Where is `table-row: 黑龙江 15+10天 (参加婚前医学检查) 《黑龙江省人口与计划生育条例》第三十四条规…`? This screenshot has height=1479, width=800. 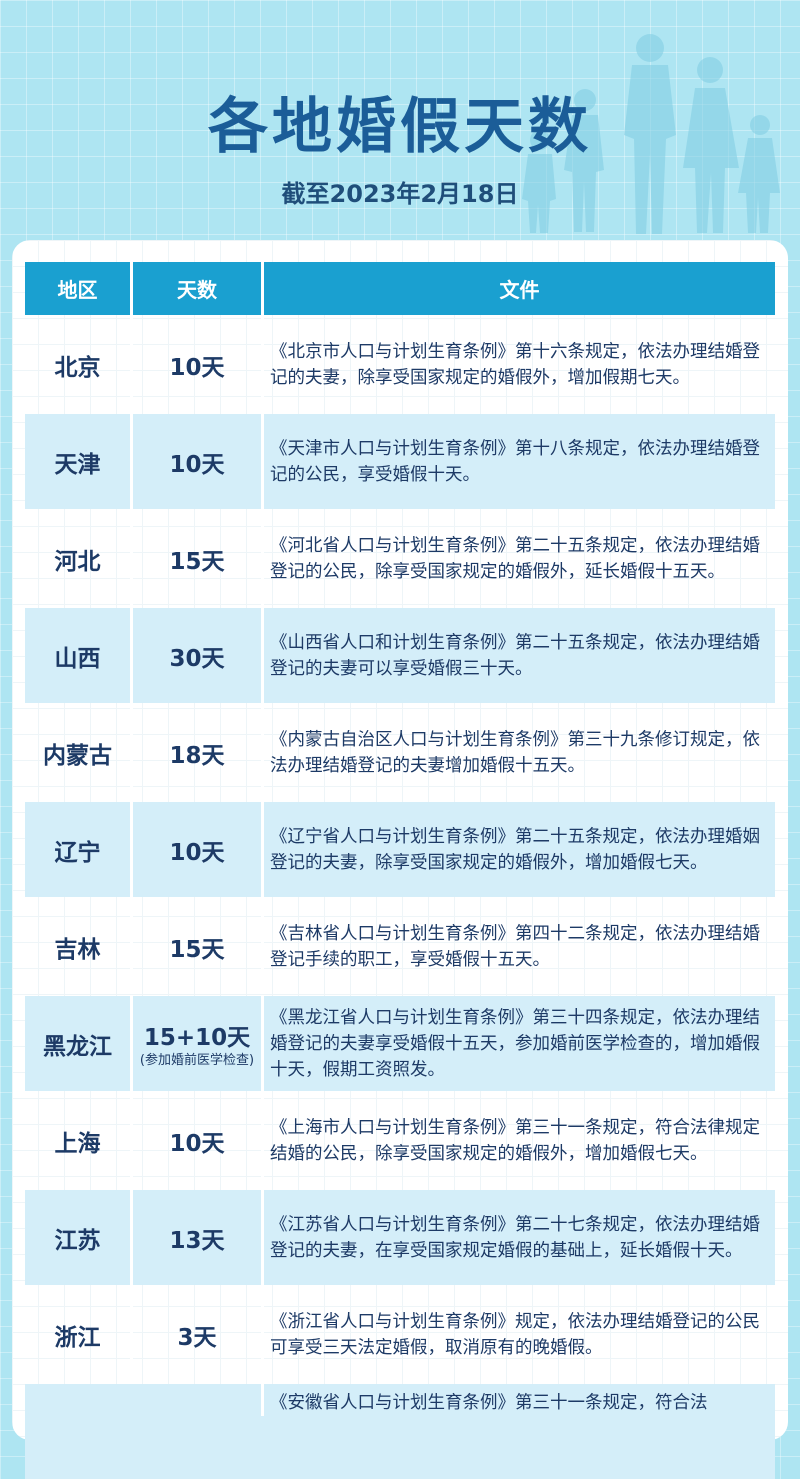 table-row: 黑龙江 15+10天 (参加婚前医学检查) 《黑龙江省人口与计划生育条例》第三十四条规… is located at coordinates (400, 1043).